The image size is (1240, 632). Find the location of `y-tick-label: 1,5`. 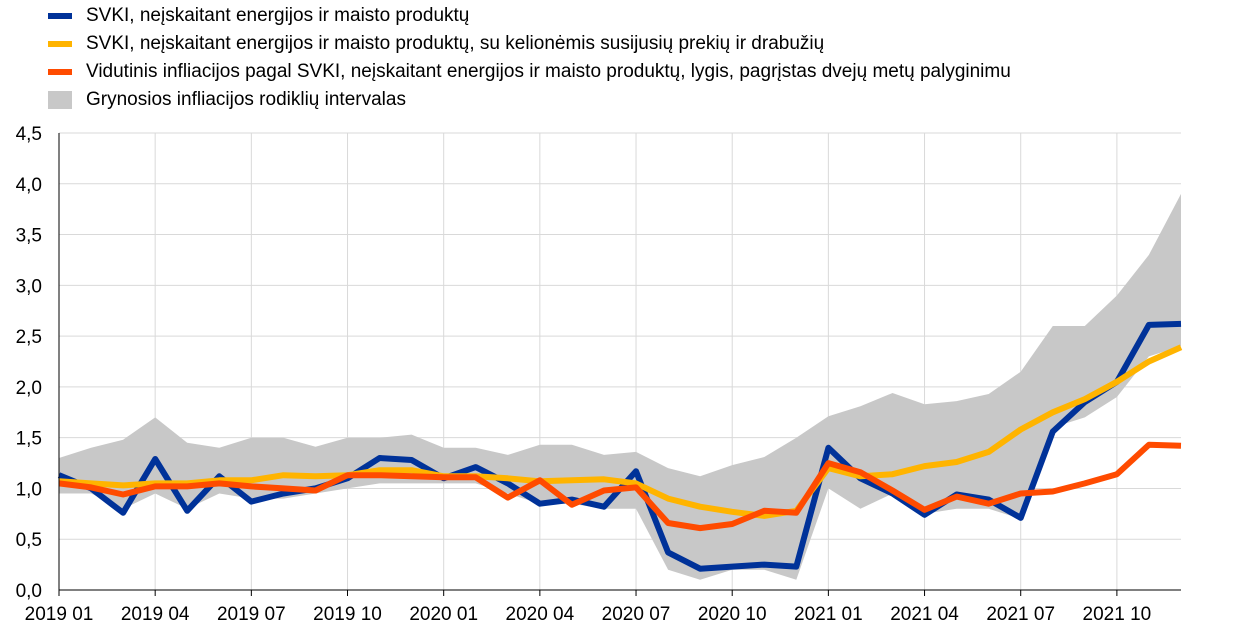

y-tick-label: 1,5 is located at coordinates (29, 439).